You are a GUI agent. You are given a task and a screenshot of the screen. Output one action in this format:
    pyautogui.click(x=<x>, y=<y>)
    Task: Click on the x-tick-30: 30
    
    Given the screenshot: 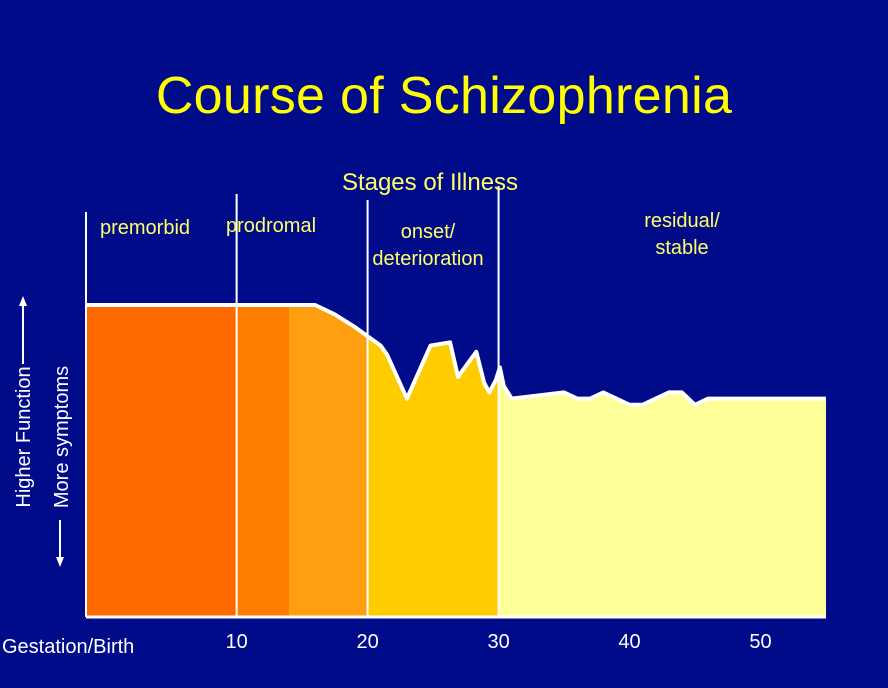 What is the action you would take?
    pyautogui.click(x=498, y=642)
    